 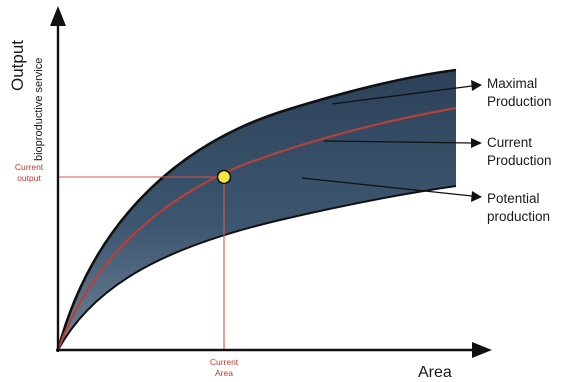 I want to click on y-axis-title: Output, so click(x=17, y=65).